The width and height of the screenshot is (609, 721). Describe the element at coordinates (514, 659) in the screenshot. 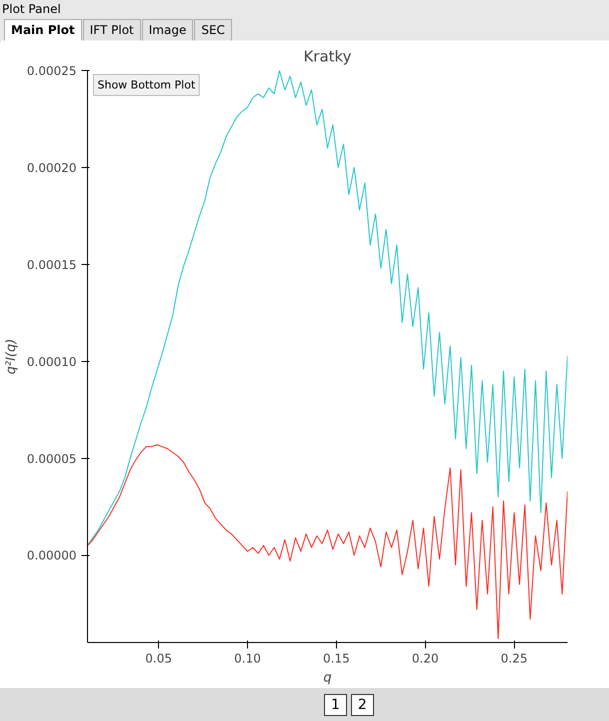

I see `x-tick-label: 0.25` at that location.